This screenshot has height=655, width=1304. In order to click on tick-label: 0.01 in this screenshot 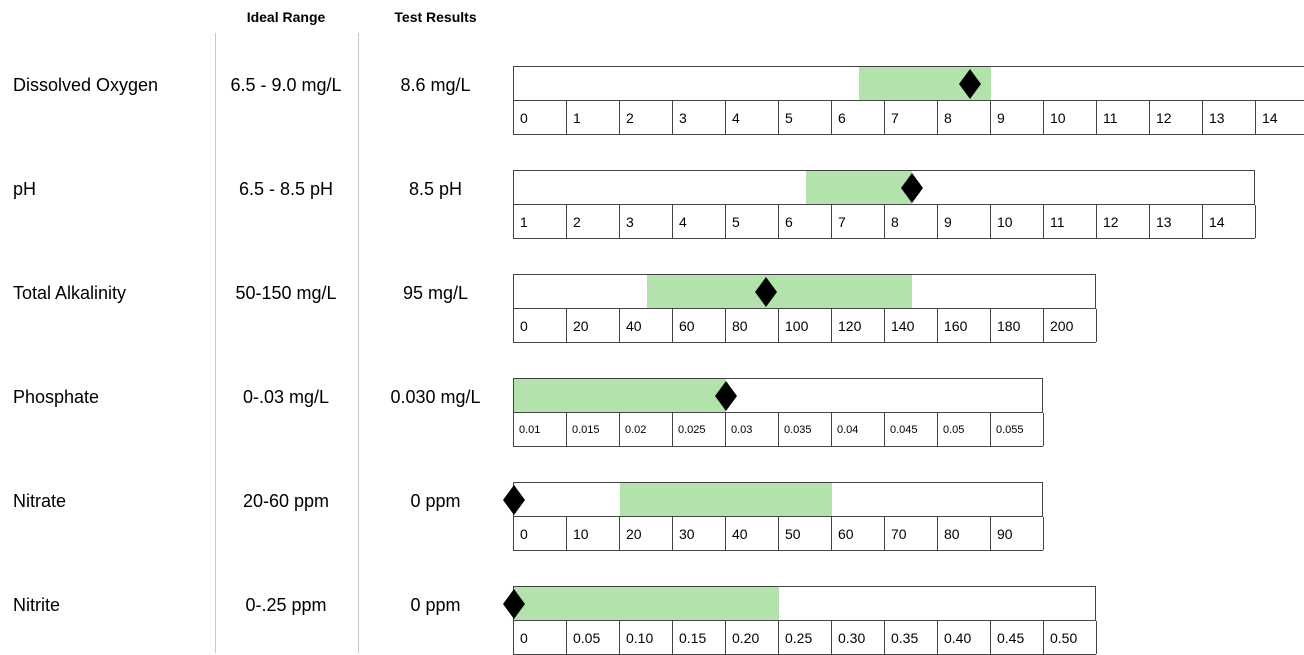, I will do `click(540, 429)`.